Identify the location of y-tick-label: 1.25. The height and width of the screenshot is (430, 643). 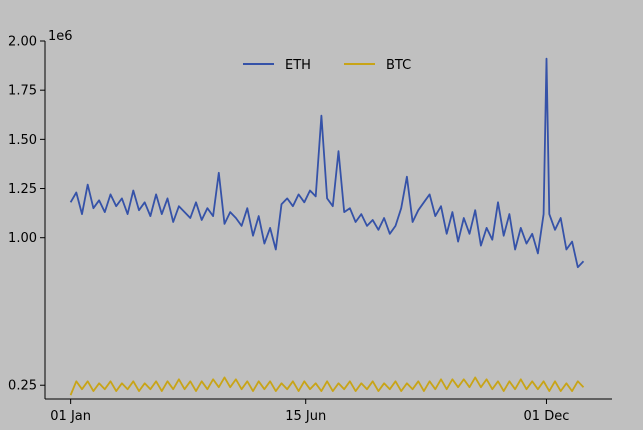
(22, 189).